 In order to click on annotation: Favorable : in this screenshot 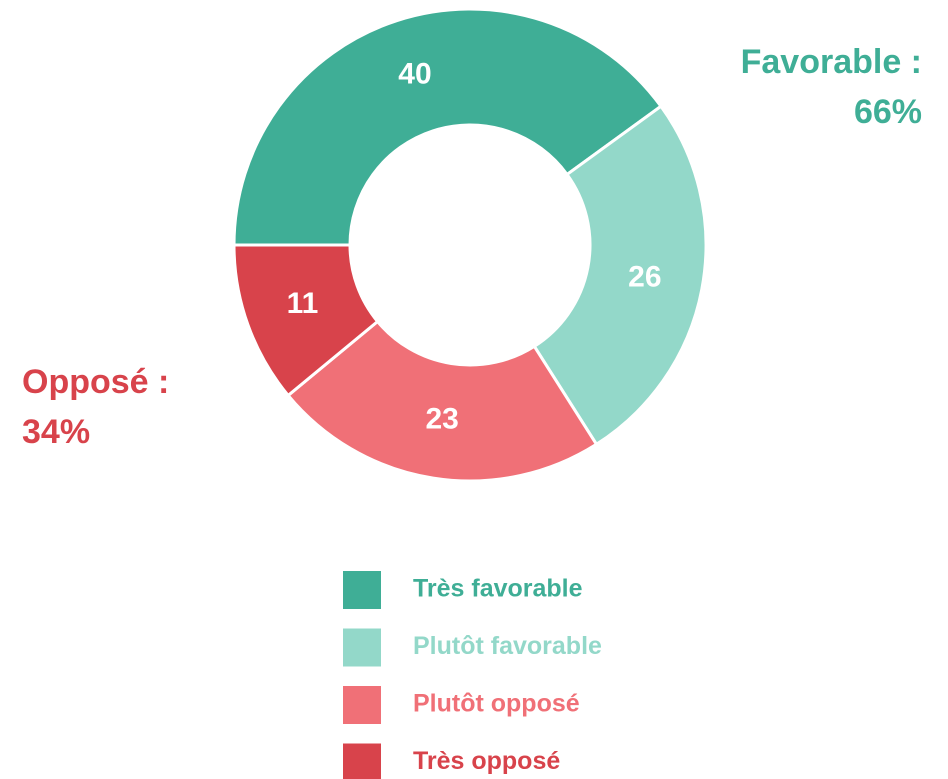, I will do `click(831, 62)`.